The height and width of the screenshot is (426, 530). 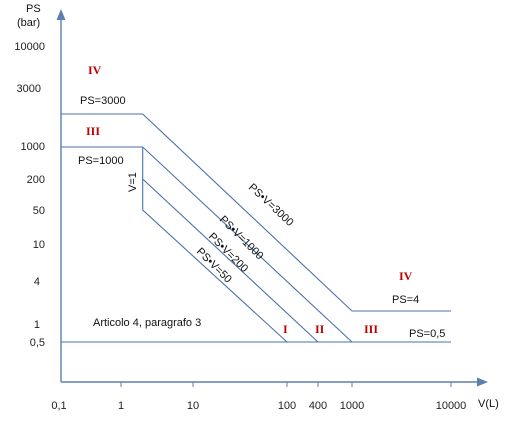 I want to click on y-axis-unit: (bar), so click(x=28, y=23).